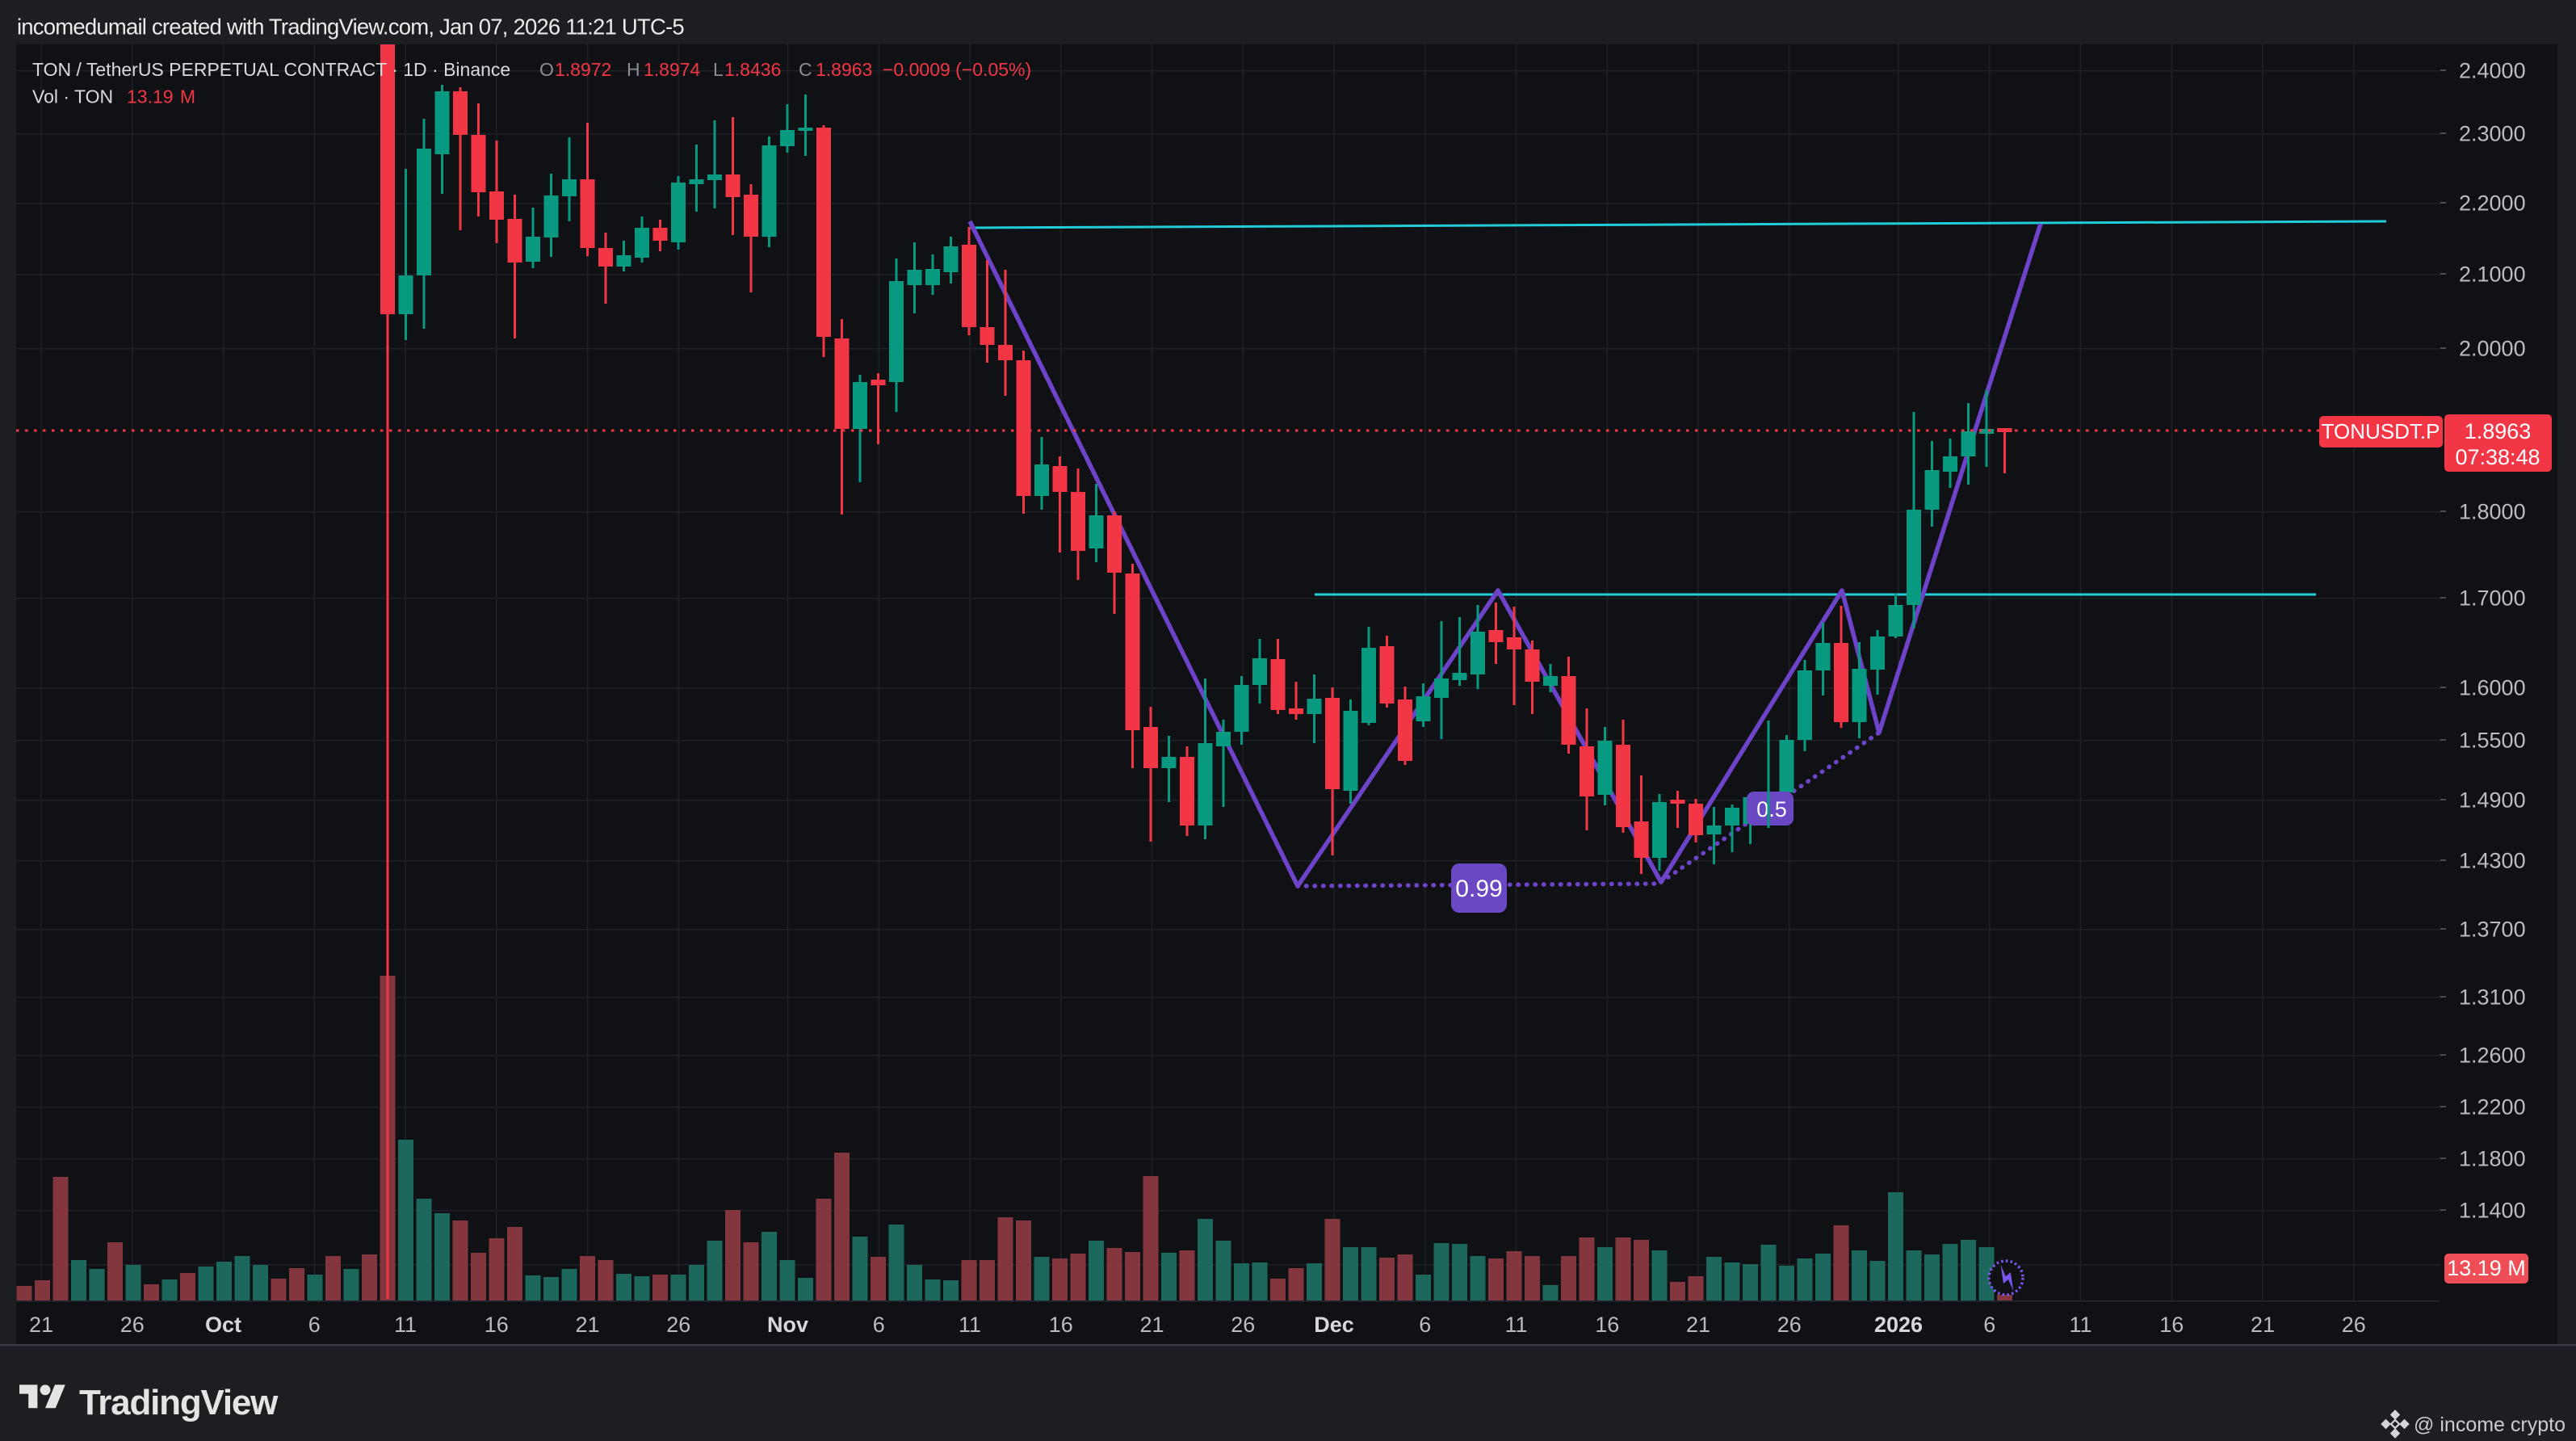  What do you see at coordinates (672, 69) in the screenshot?
I see `svg-text: 1.8974` at bounding box center [672, 69].